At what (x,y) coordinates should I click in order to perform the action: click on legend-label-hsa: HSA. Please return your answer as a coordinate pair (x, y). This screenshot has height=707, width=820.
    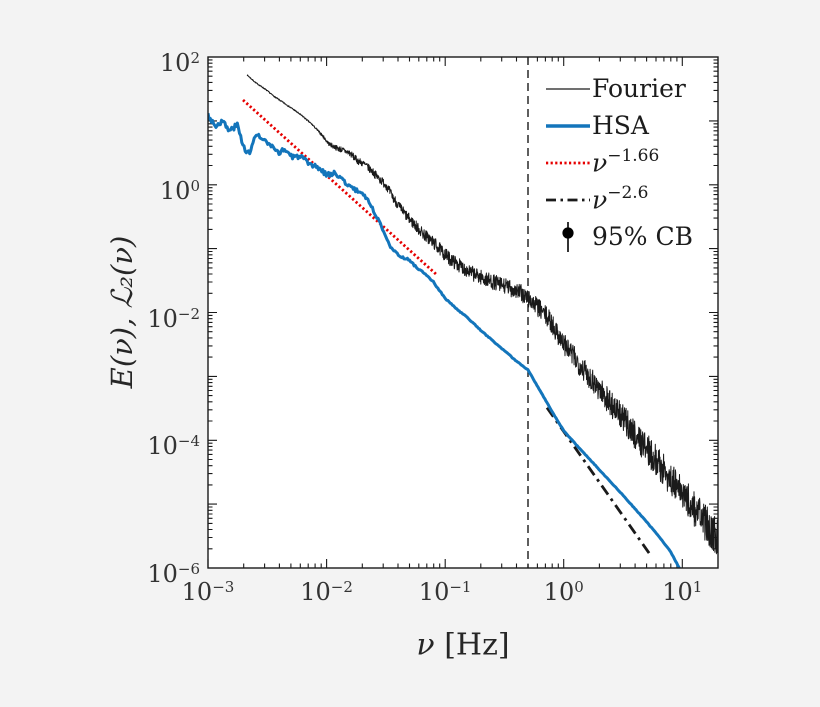
    Looking at the image, I should click on (620, 125).